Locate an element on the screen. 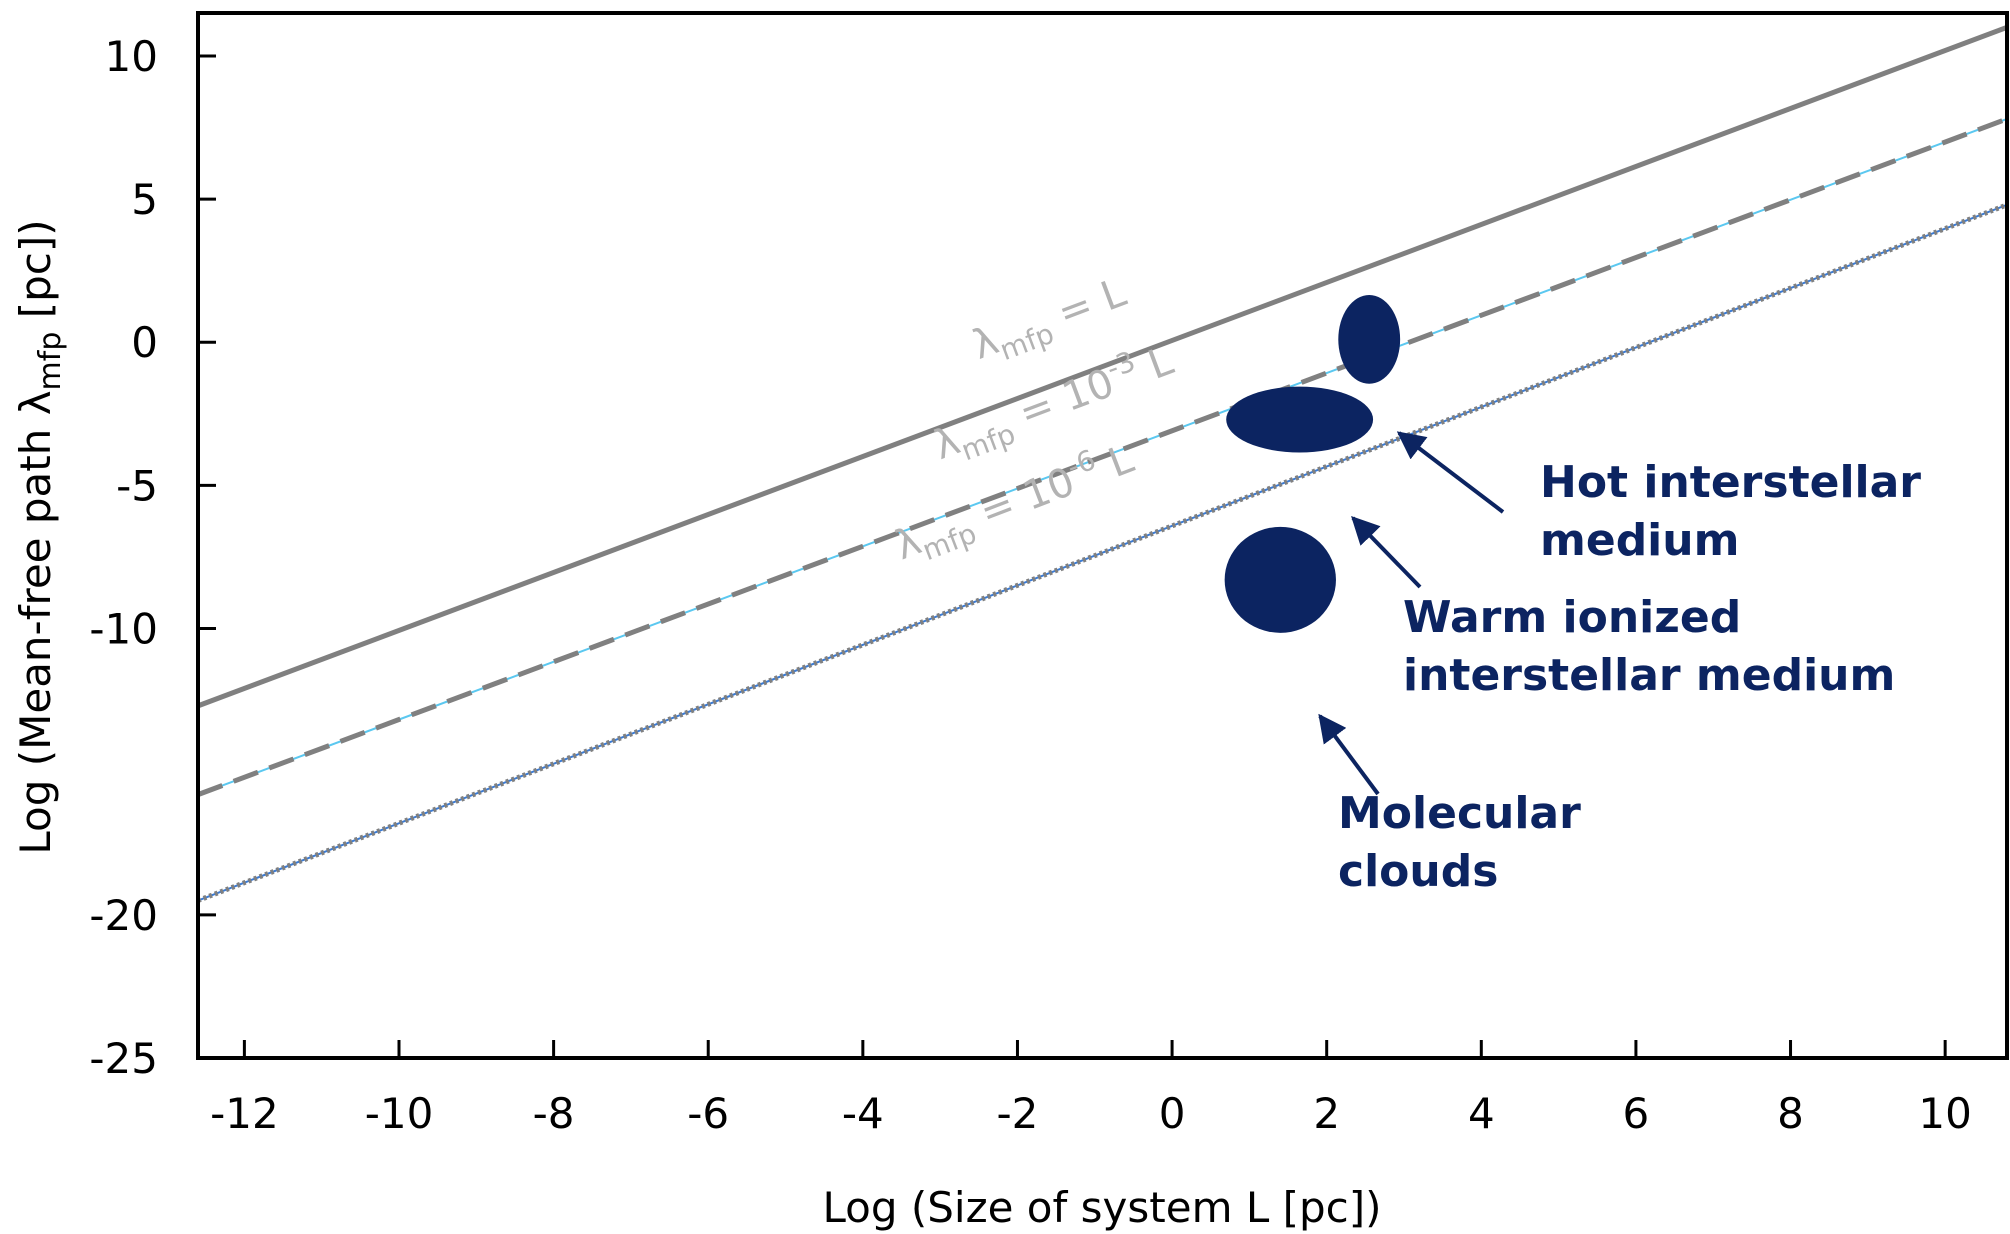 The width and height of the screenshot is (2010, 1234). y-tick-label: 0 is located at coordinates (144, 342).